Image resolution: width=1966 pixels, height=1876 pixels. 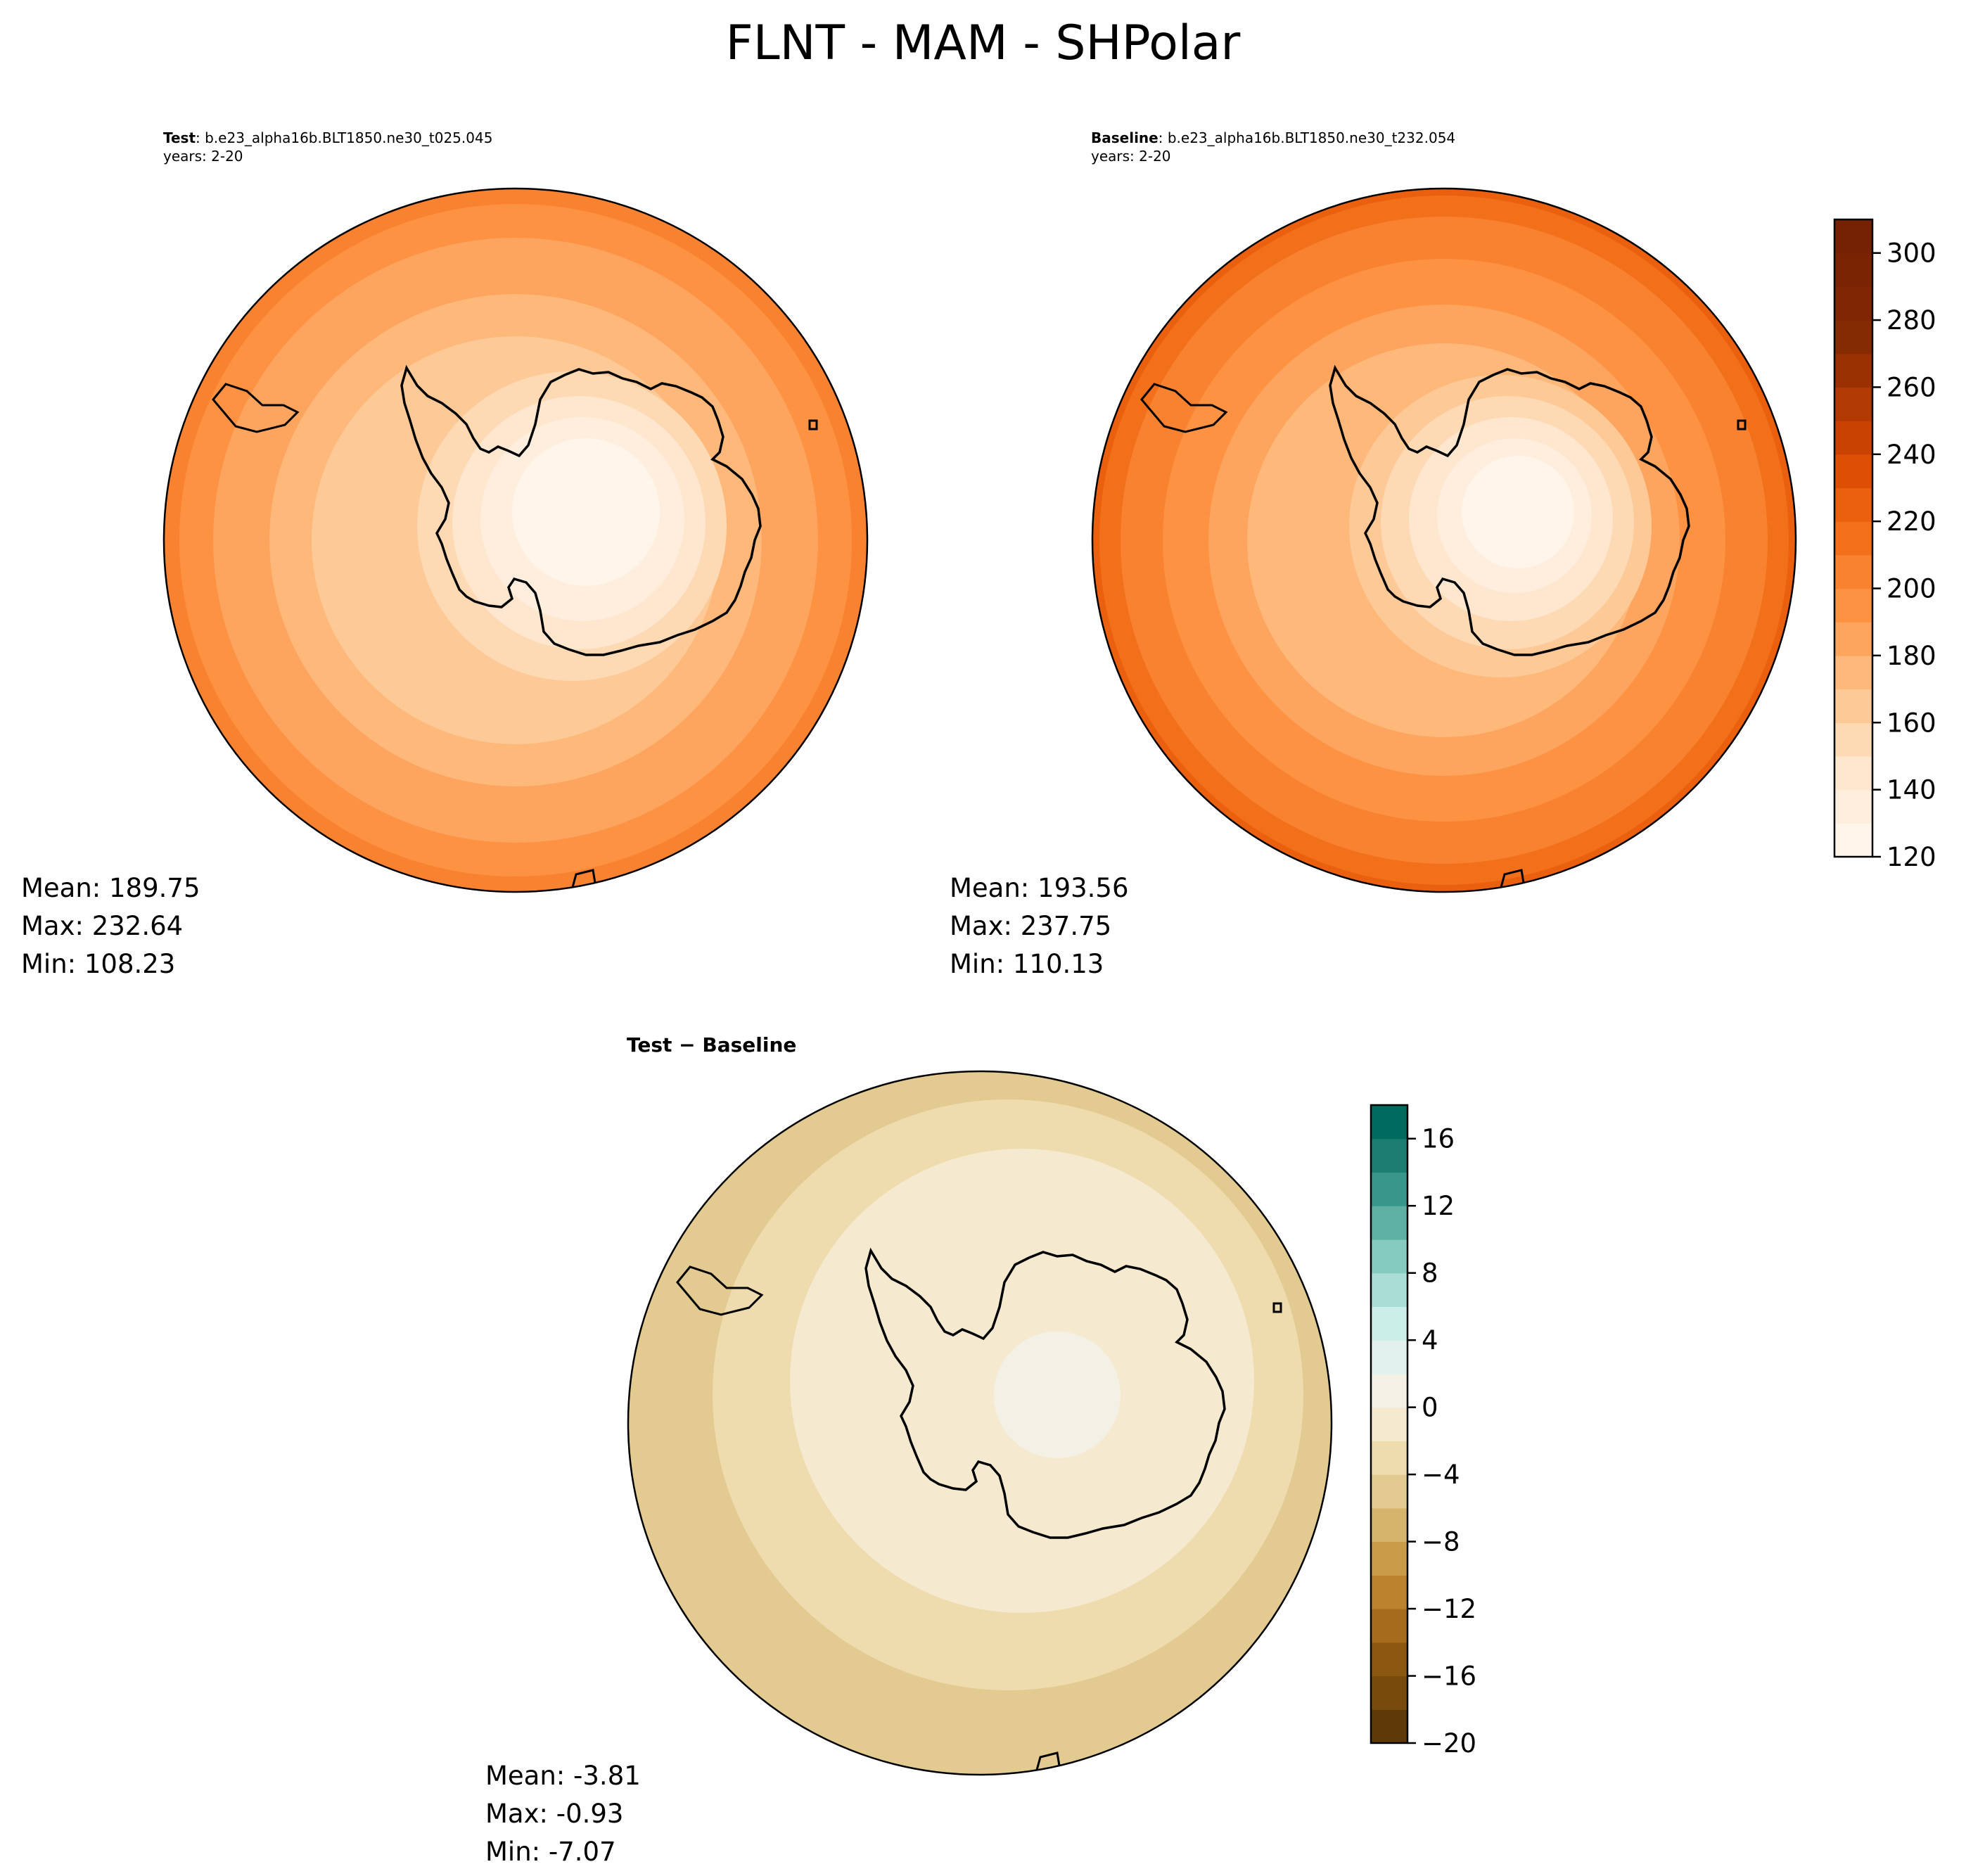 What do you see at coordinates (1039, 888) in the screenshot?
I see `baseline-mean: Mean: 193.56` at bounding box center [1039, 888].